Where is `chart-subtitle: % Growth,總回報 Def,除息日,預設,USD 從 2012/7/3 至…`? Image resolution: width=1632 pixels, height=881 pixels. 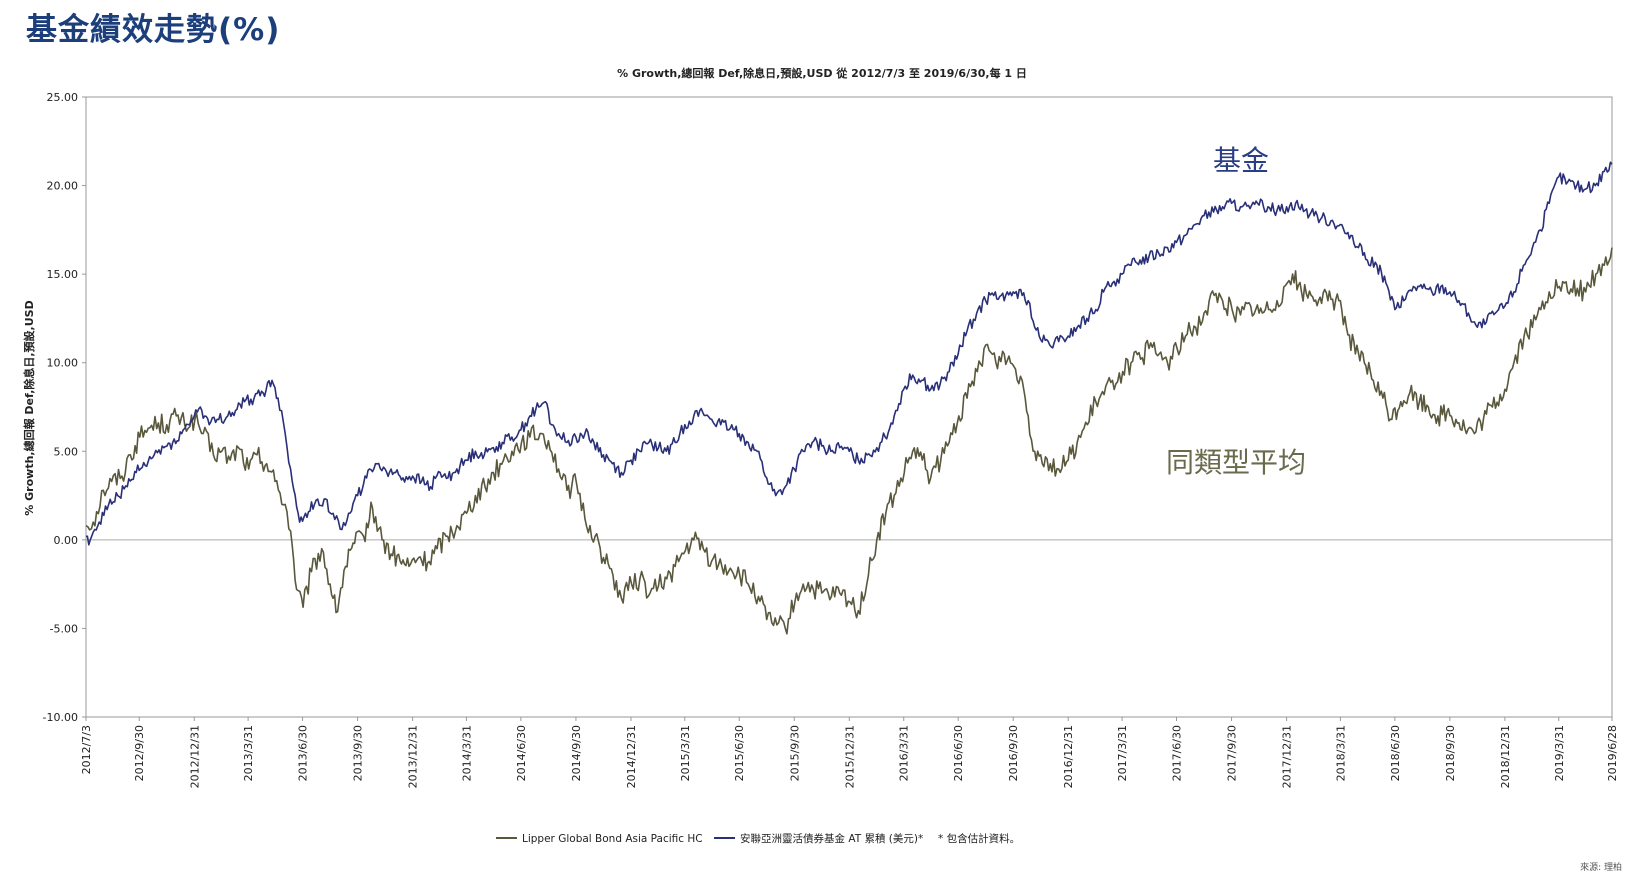 chart-subtitle: % Growth,總回報 Def,除息日,預設,USD 從 2012/7/3 至… is located at coordinates (822, 73).